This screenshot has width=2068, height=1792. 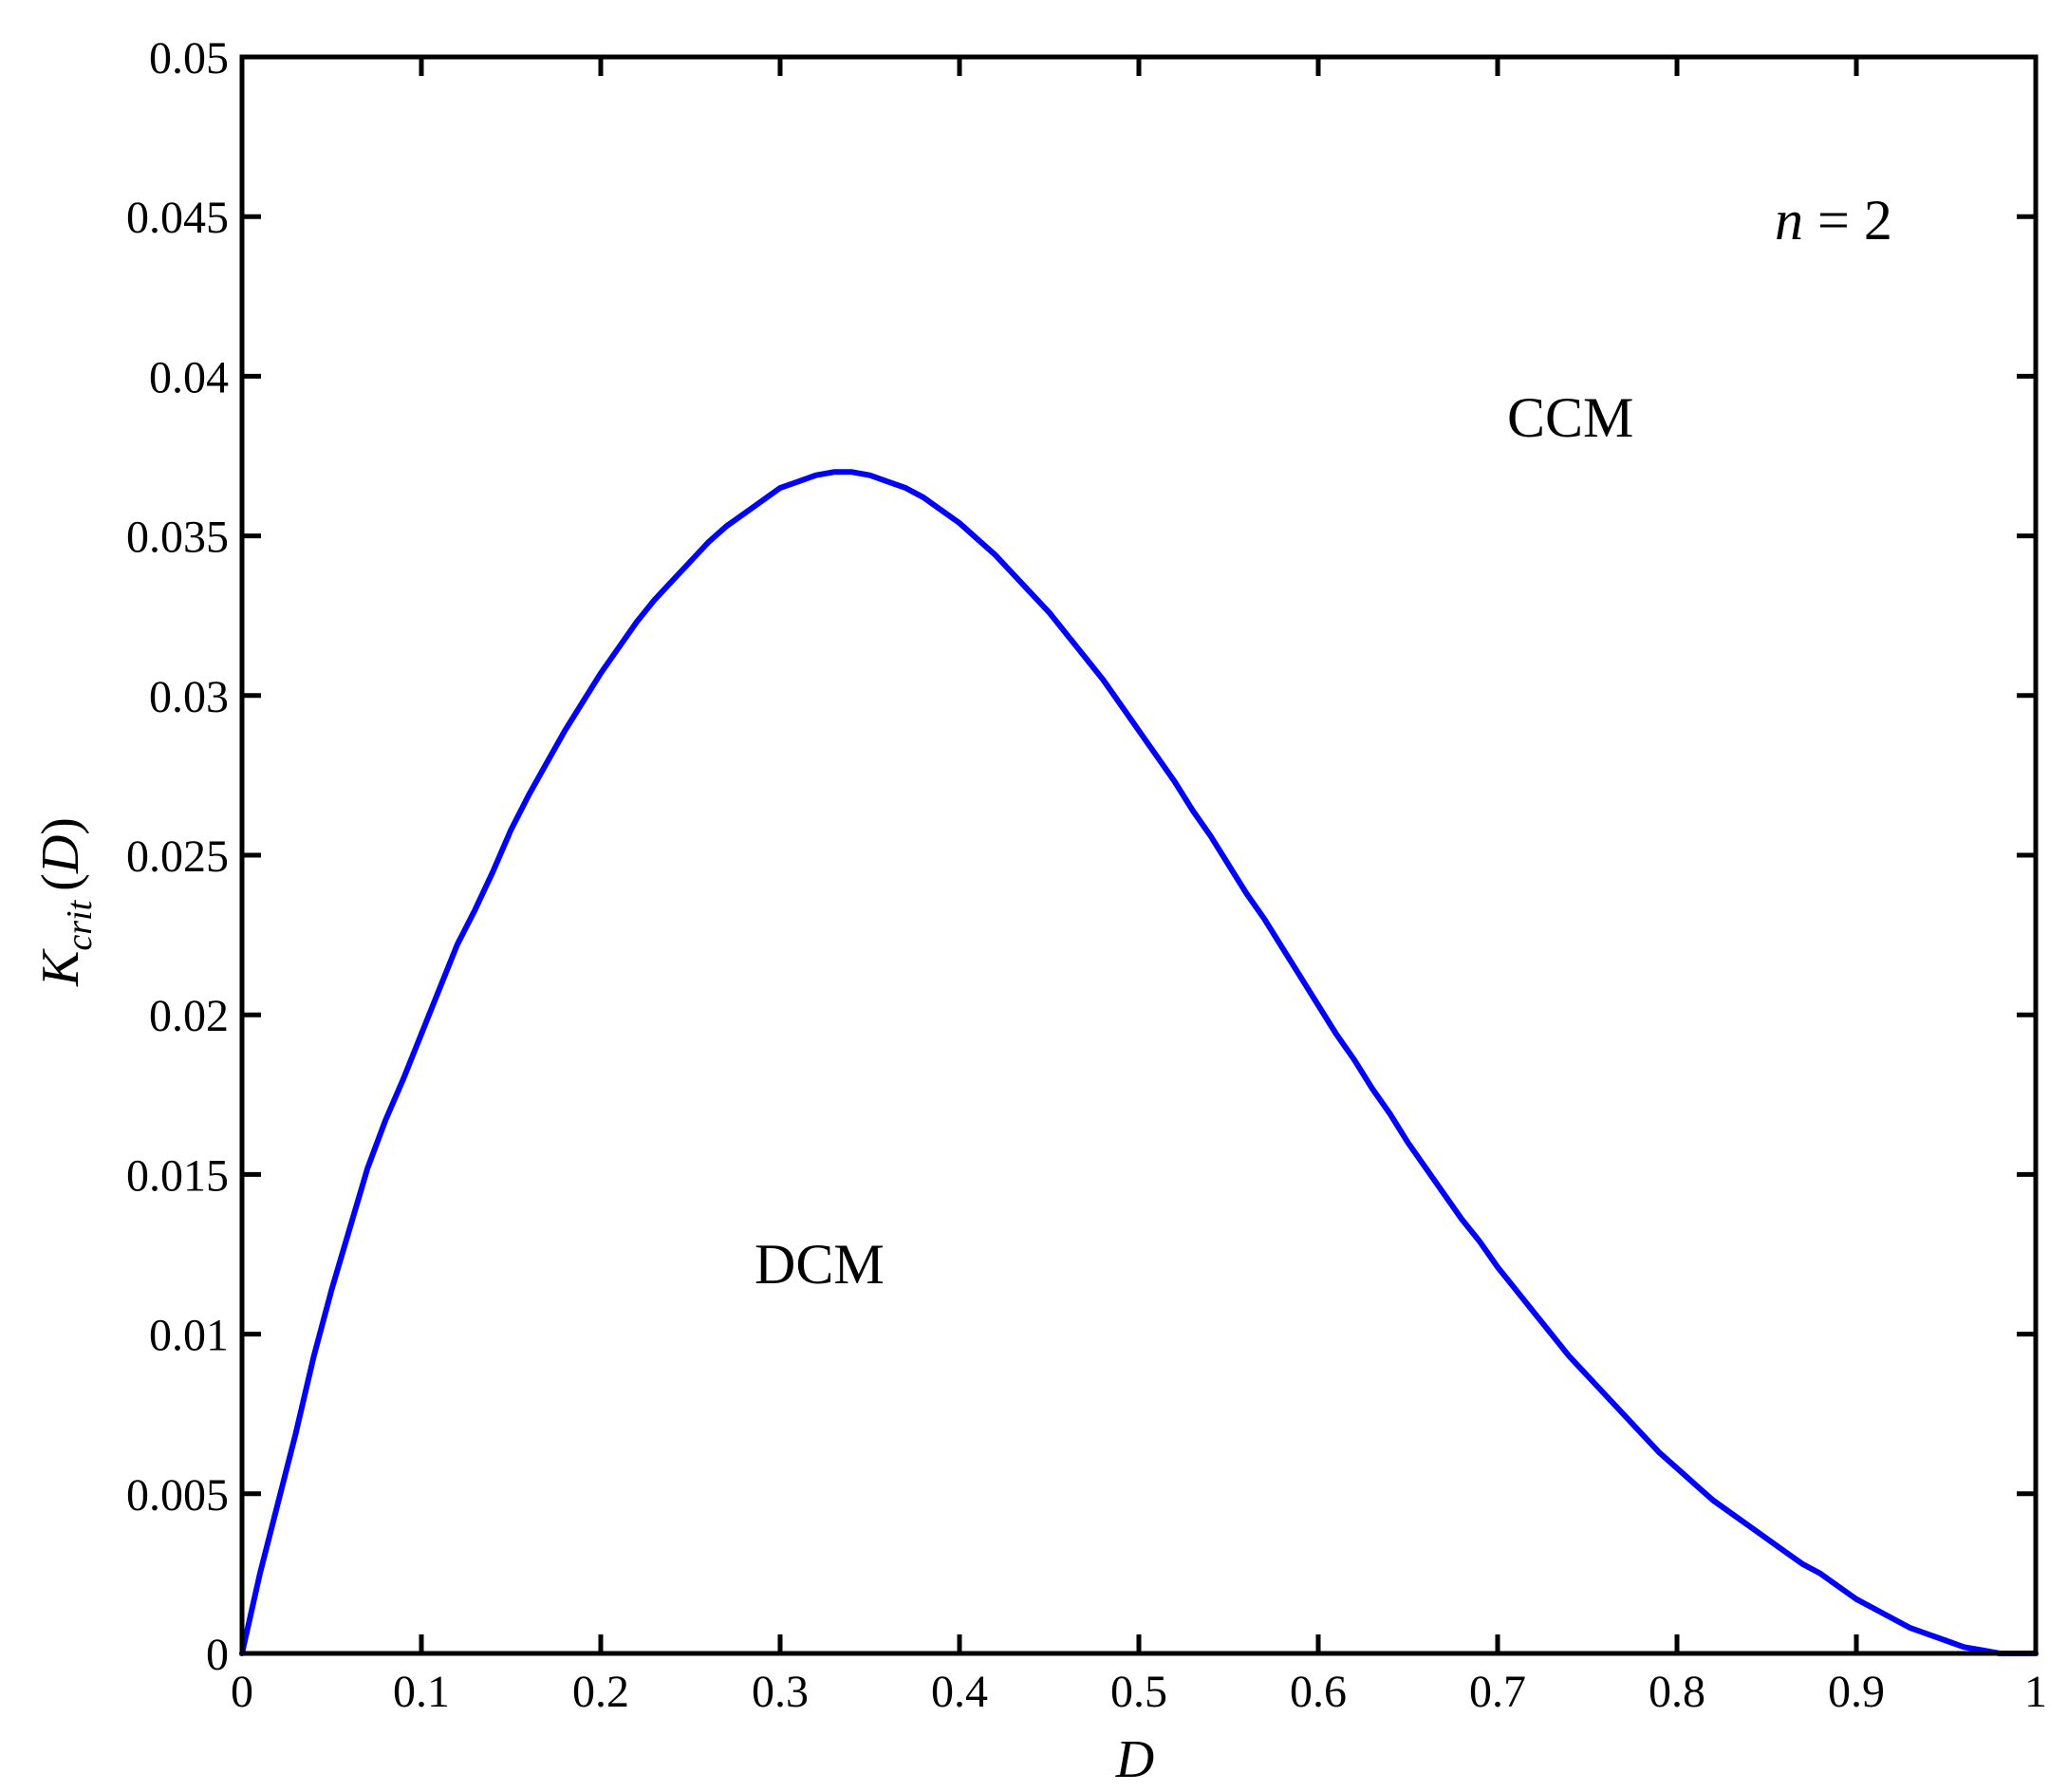 I want to click on annotation-n-variable: n, so click(x=1789, y=220).